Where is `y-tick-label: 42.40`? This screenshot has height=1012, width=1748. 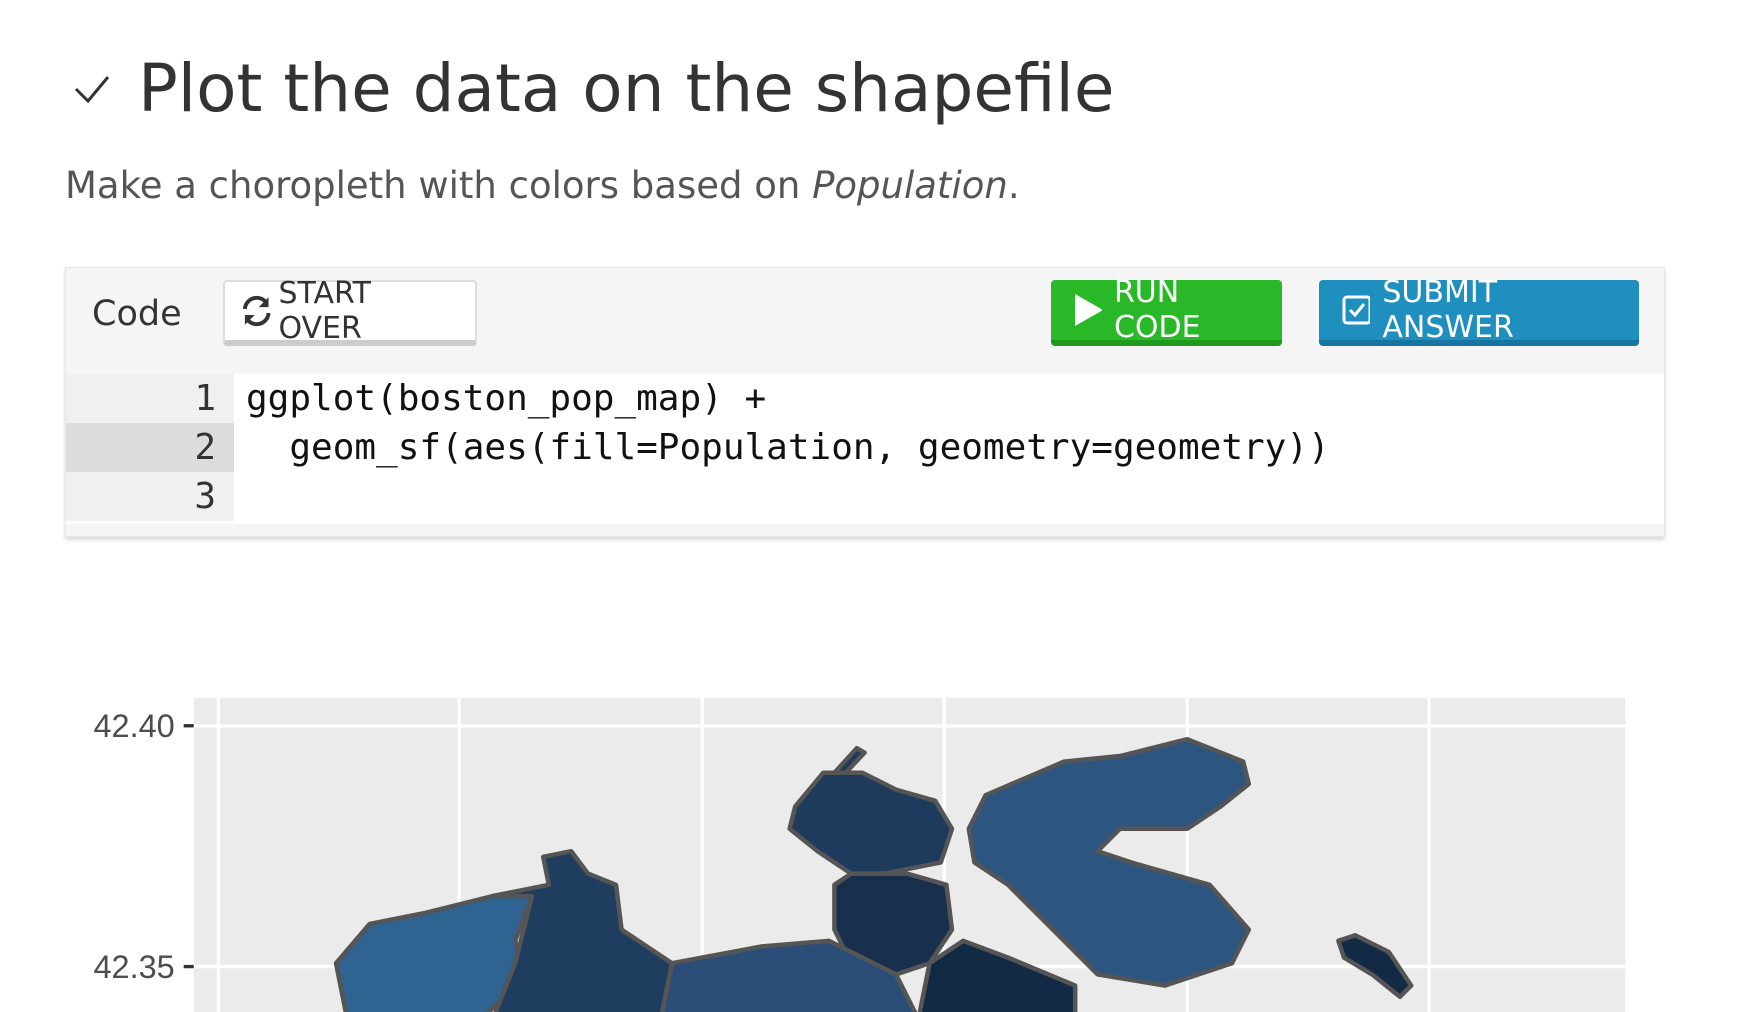 y-tick-label: 42.40 is located at coordinates (133, 726).